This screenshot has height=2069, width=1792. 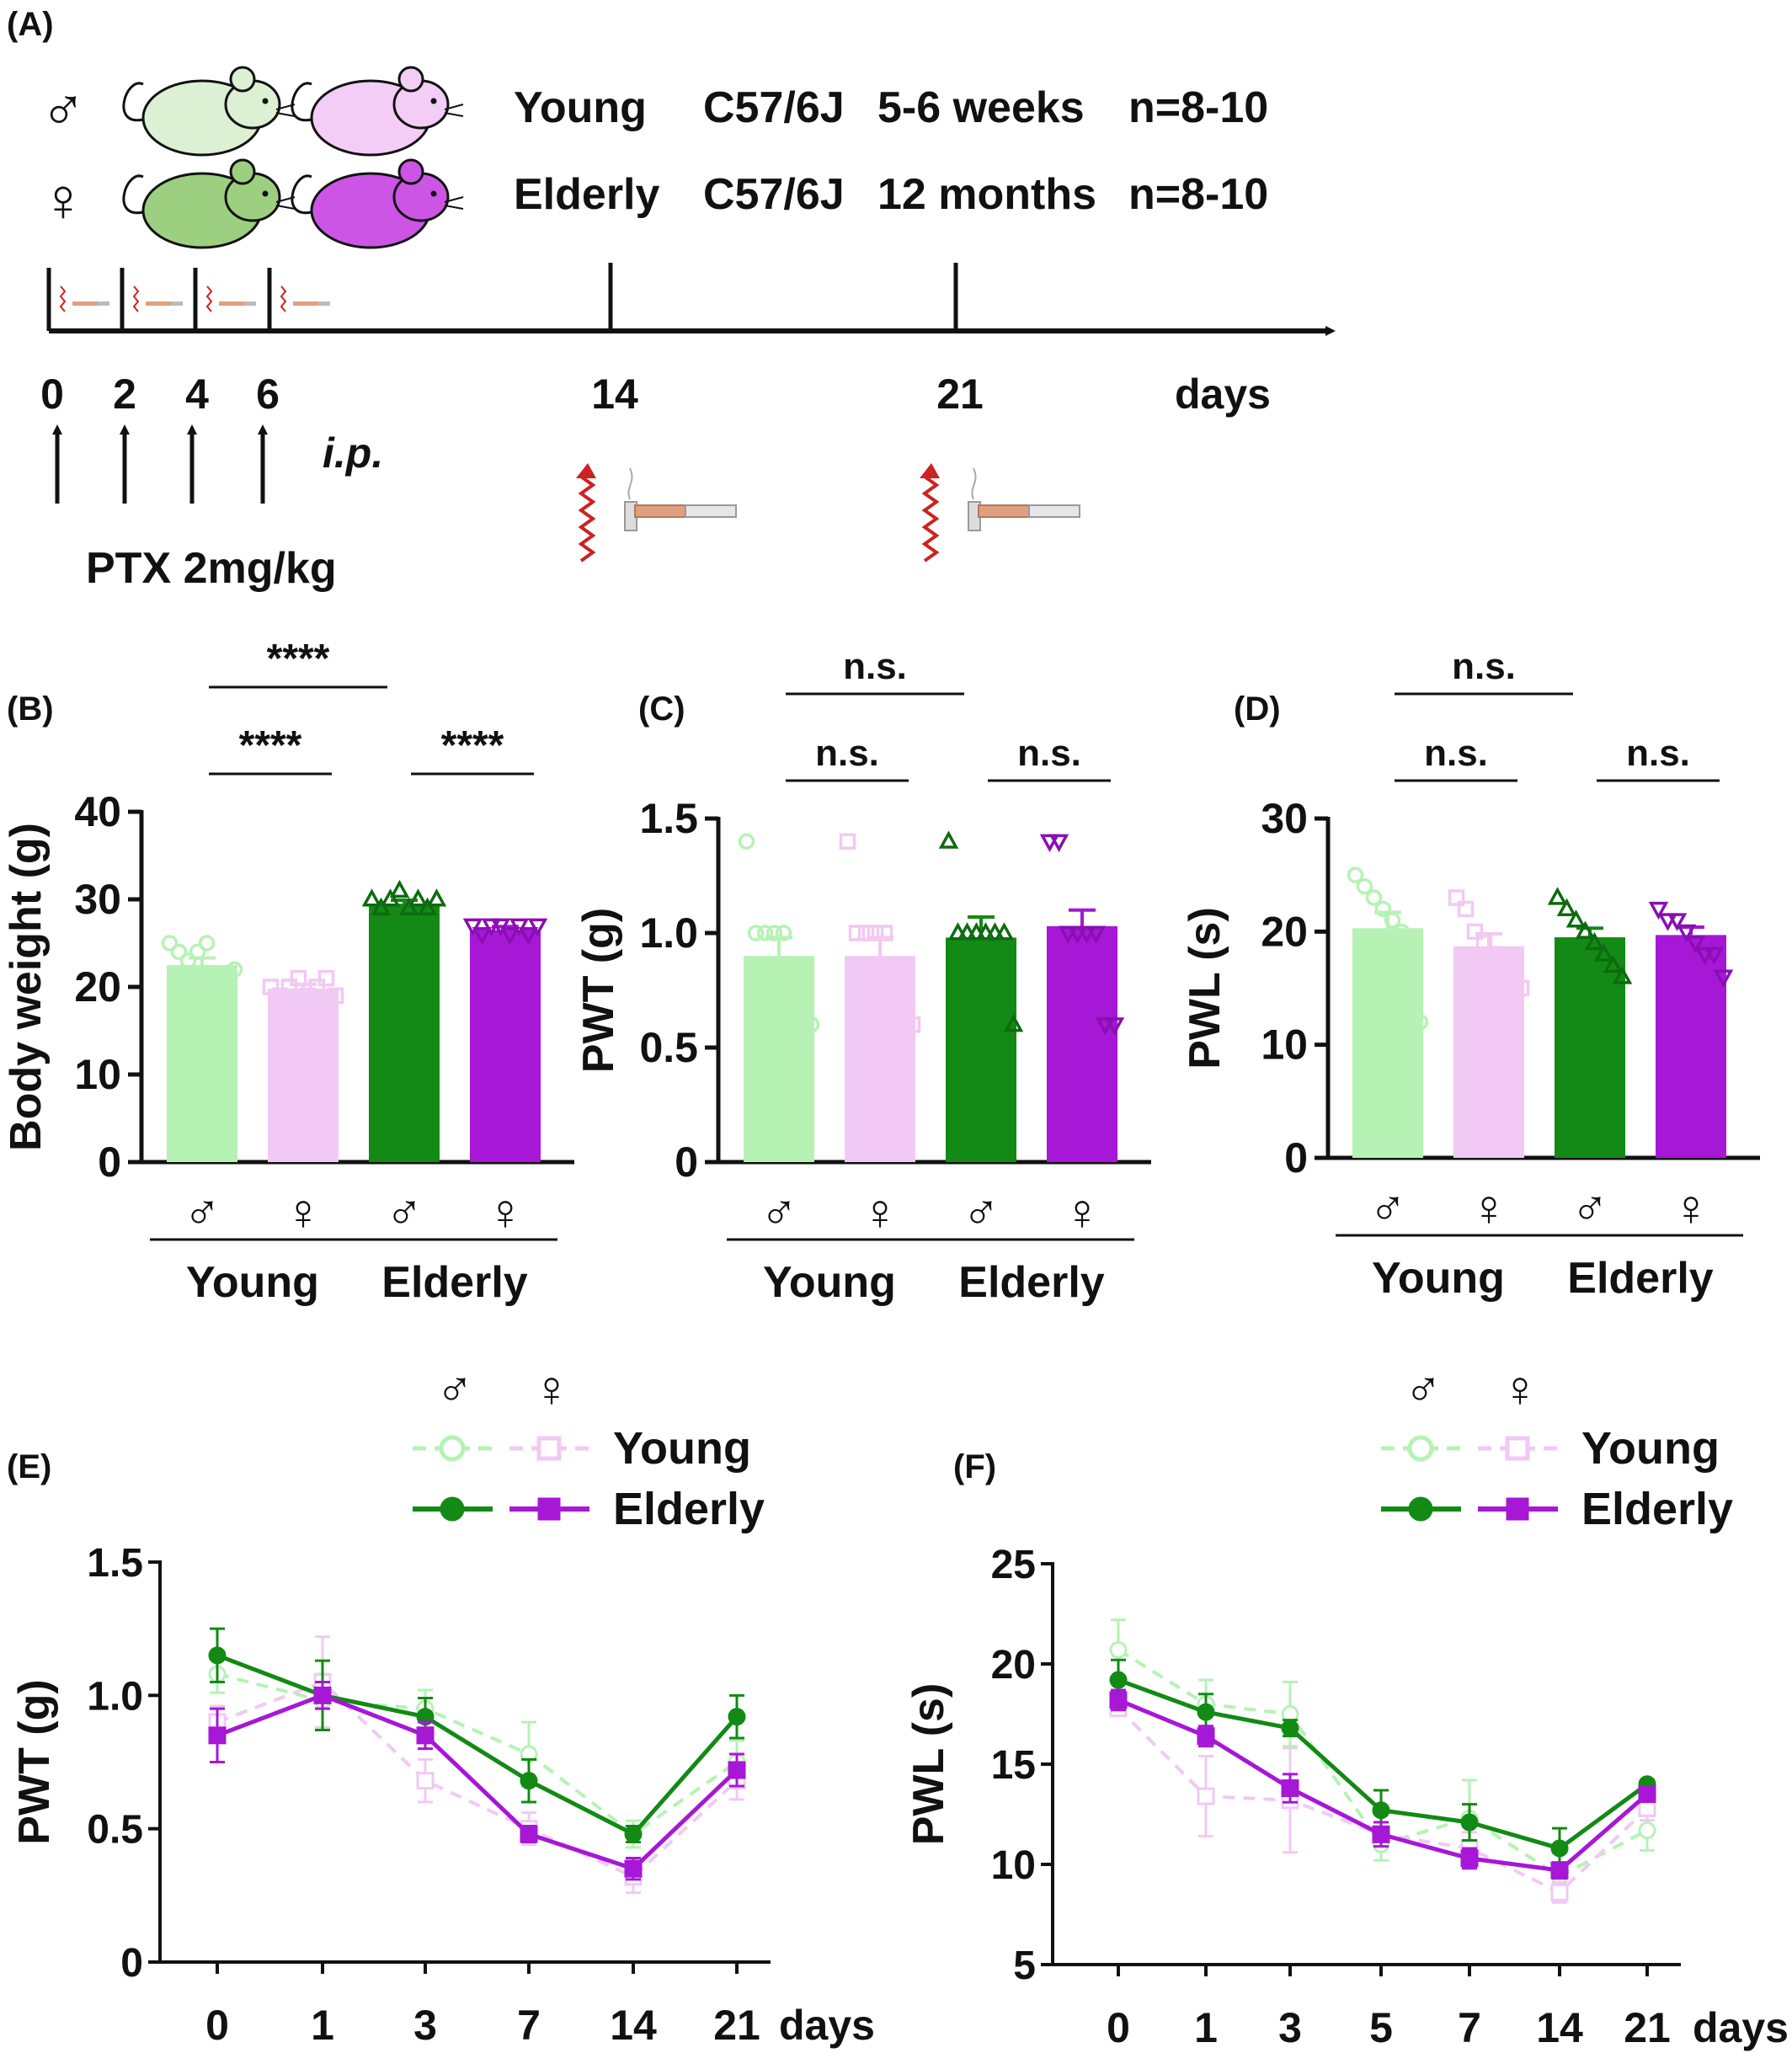 I want to click on male-symbol: ♂, so click(x=63, y=108).